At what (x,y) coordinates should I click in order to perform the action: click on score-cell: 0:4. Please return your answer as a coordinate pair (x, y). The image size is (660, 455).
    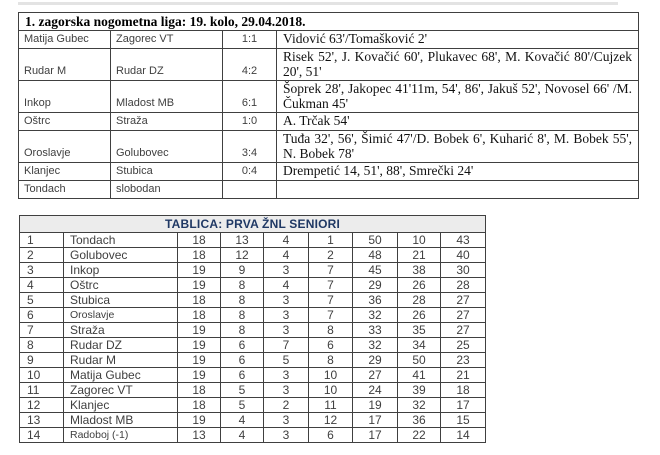
    Looking at the image, I should click on (249, 171).